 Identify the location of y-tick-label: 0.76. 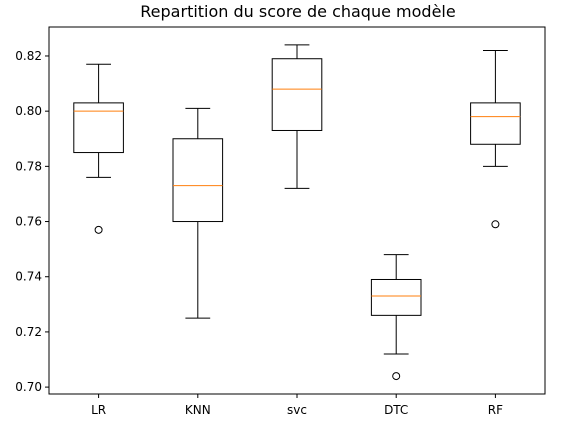
(28, 222).